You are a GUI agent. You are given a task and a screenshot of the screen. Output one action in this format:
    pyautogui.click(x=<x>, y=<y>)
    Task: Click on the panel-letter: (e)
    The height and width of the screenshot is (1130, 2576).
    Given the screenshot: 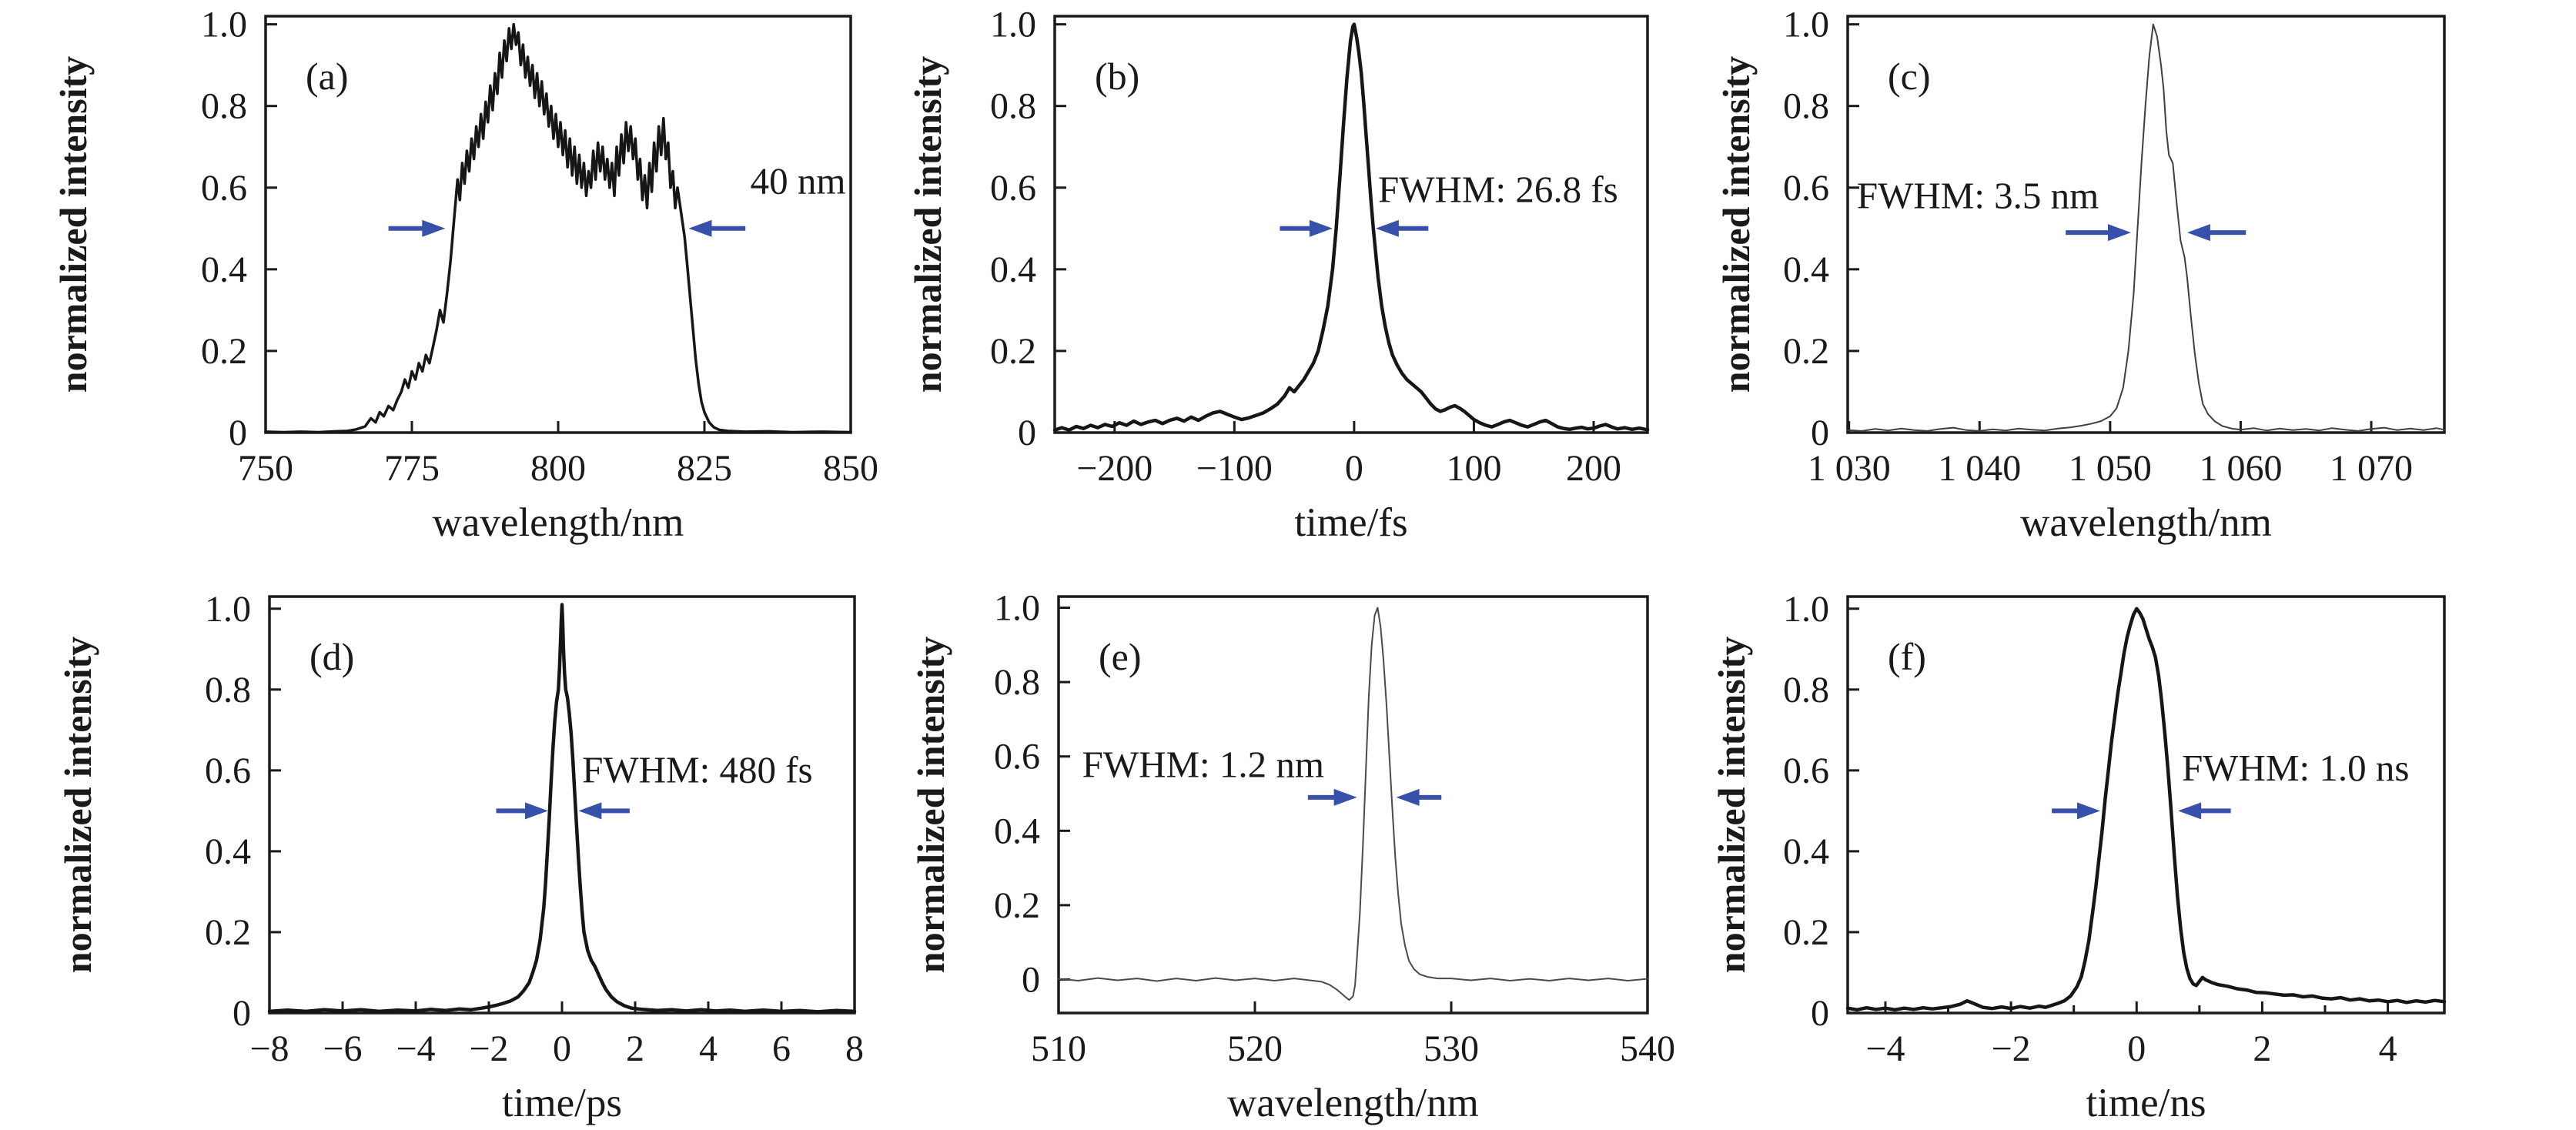 What is the action you would take?
    pyautogui.click(x=1121, y=656)
    